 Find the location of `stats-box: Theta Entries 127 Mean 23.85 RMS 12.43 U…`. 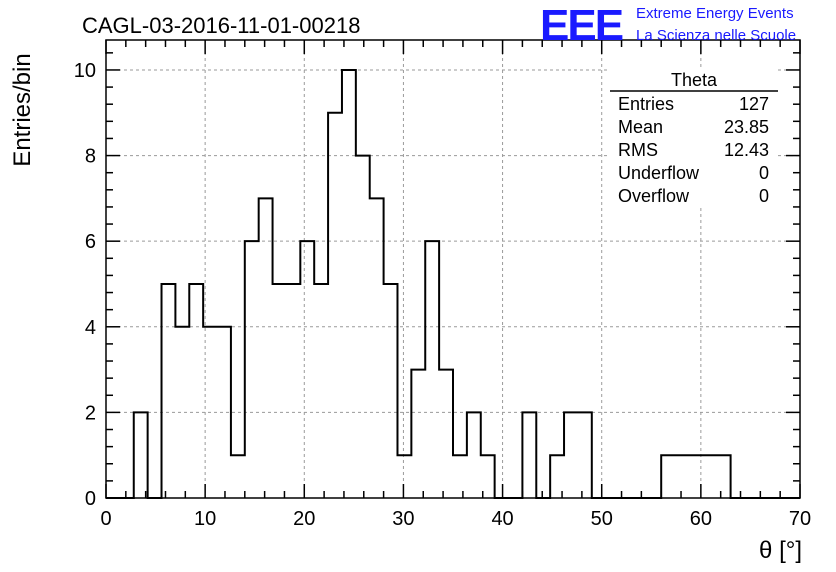

stats-box: Theta Entries 127 Mean 23.85 RMS 12.43 U… is located at coordinates (694, 138).